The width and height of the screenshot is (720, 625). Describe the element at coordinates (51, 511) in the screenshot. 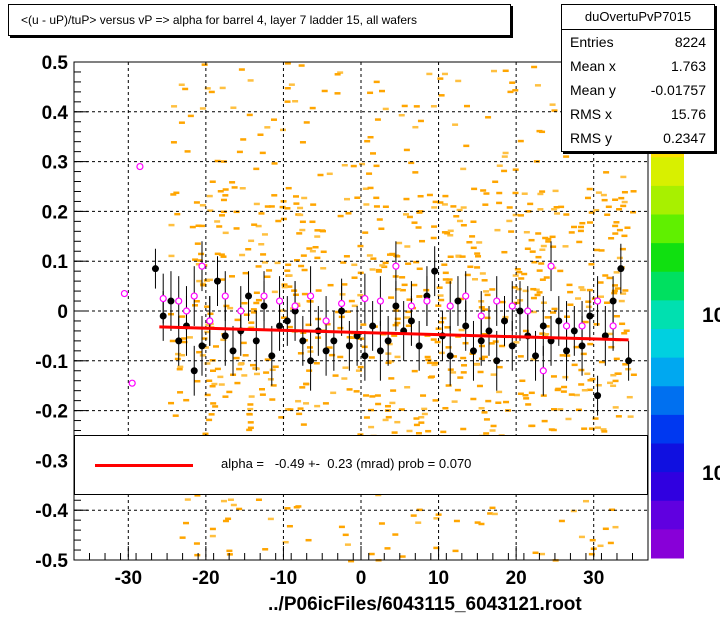

I see `y-tick-label: -0.4` at that location.